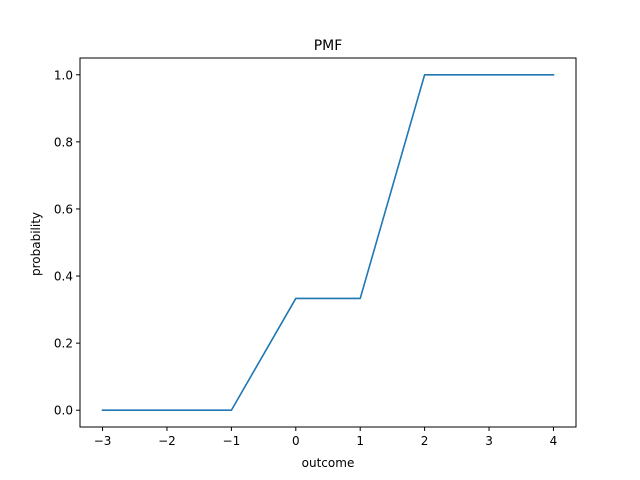 Image resolution: width=640 pixels, height=480 pixels. What do you see at coordinates (360, 441) in the screenshot?
I see `x-tick-label: 1` at bounding box center [360, 441].